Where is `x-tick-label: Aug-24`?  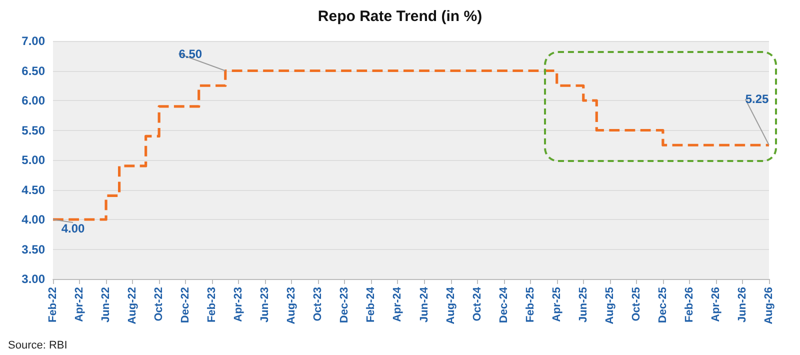 x-tick-label: Aug-24 is located at coordinates (450, 305).